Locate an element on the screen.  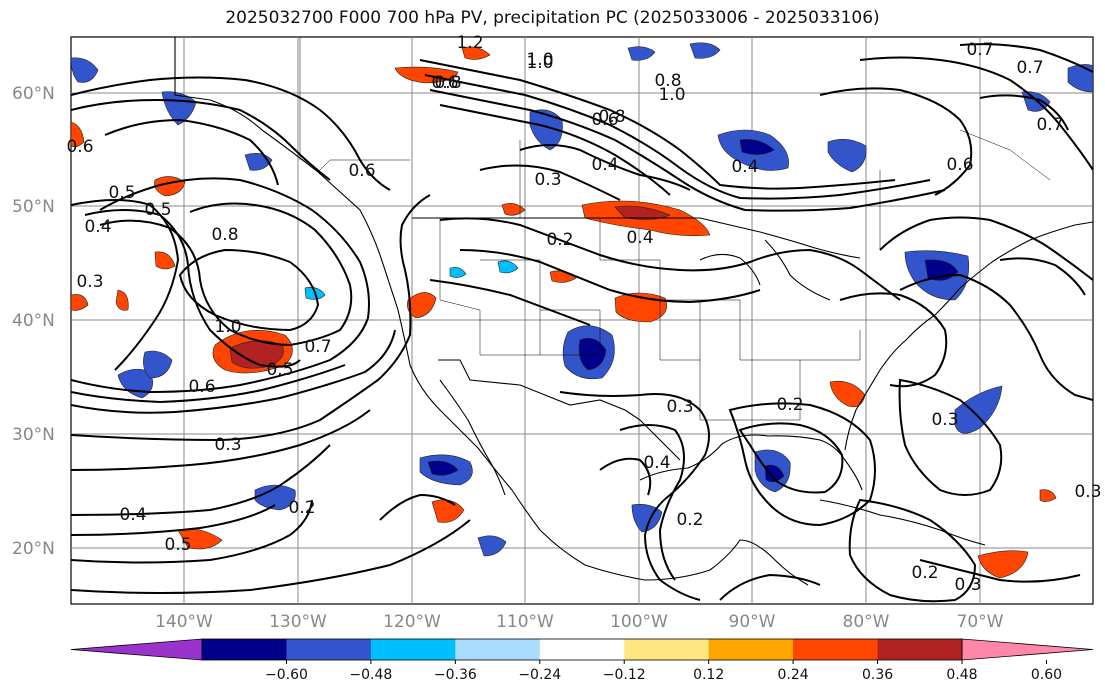
colorbar-tick-label: −0.24 is located at coordinates (539, 675).